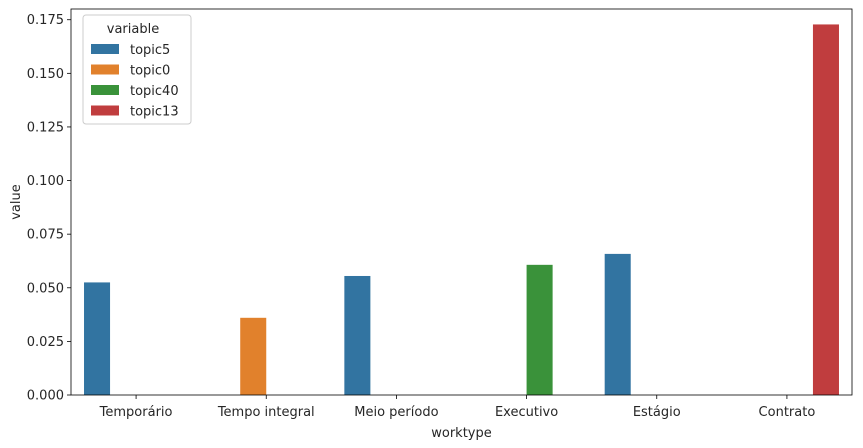 Image resolution: width=863 pixels, height=448 pixels. I want to click on legend: variable topic5 topic0 topic40 topic13, so click(137, 69).